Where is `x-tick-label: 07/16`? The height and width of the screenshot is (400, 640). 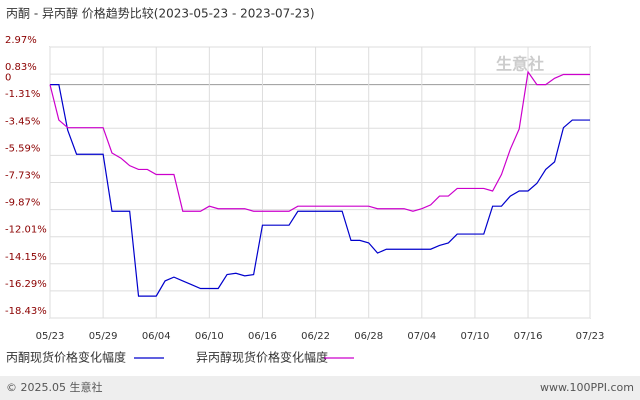
x-tick-label: 07/16 is located at coordinates (528, 336).